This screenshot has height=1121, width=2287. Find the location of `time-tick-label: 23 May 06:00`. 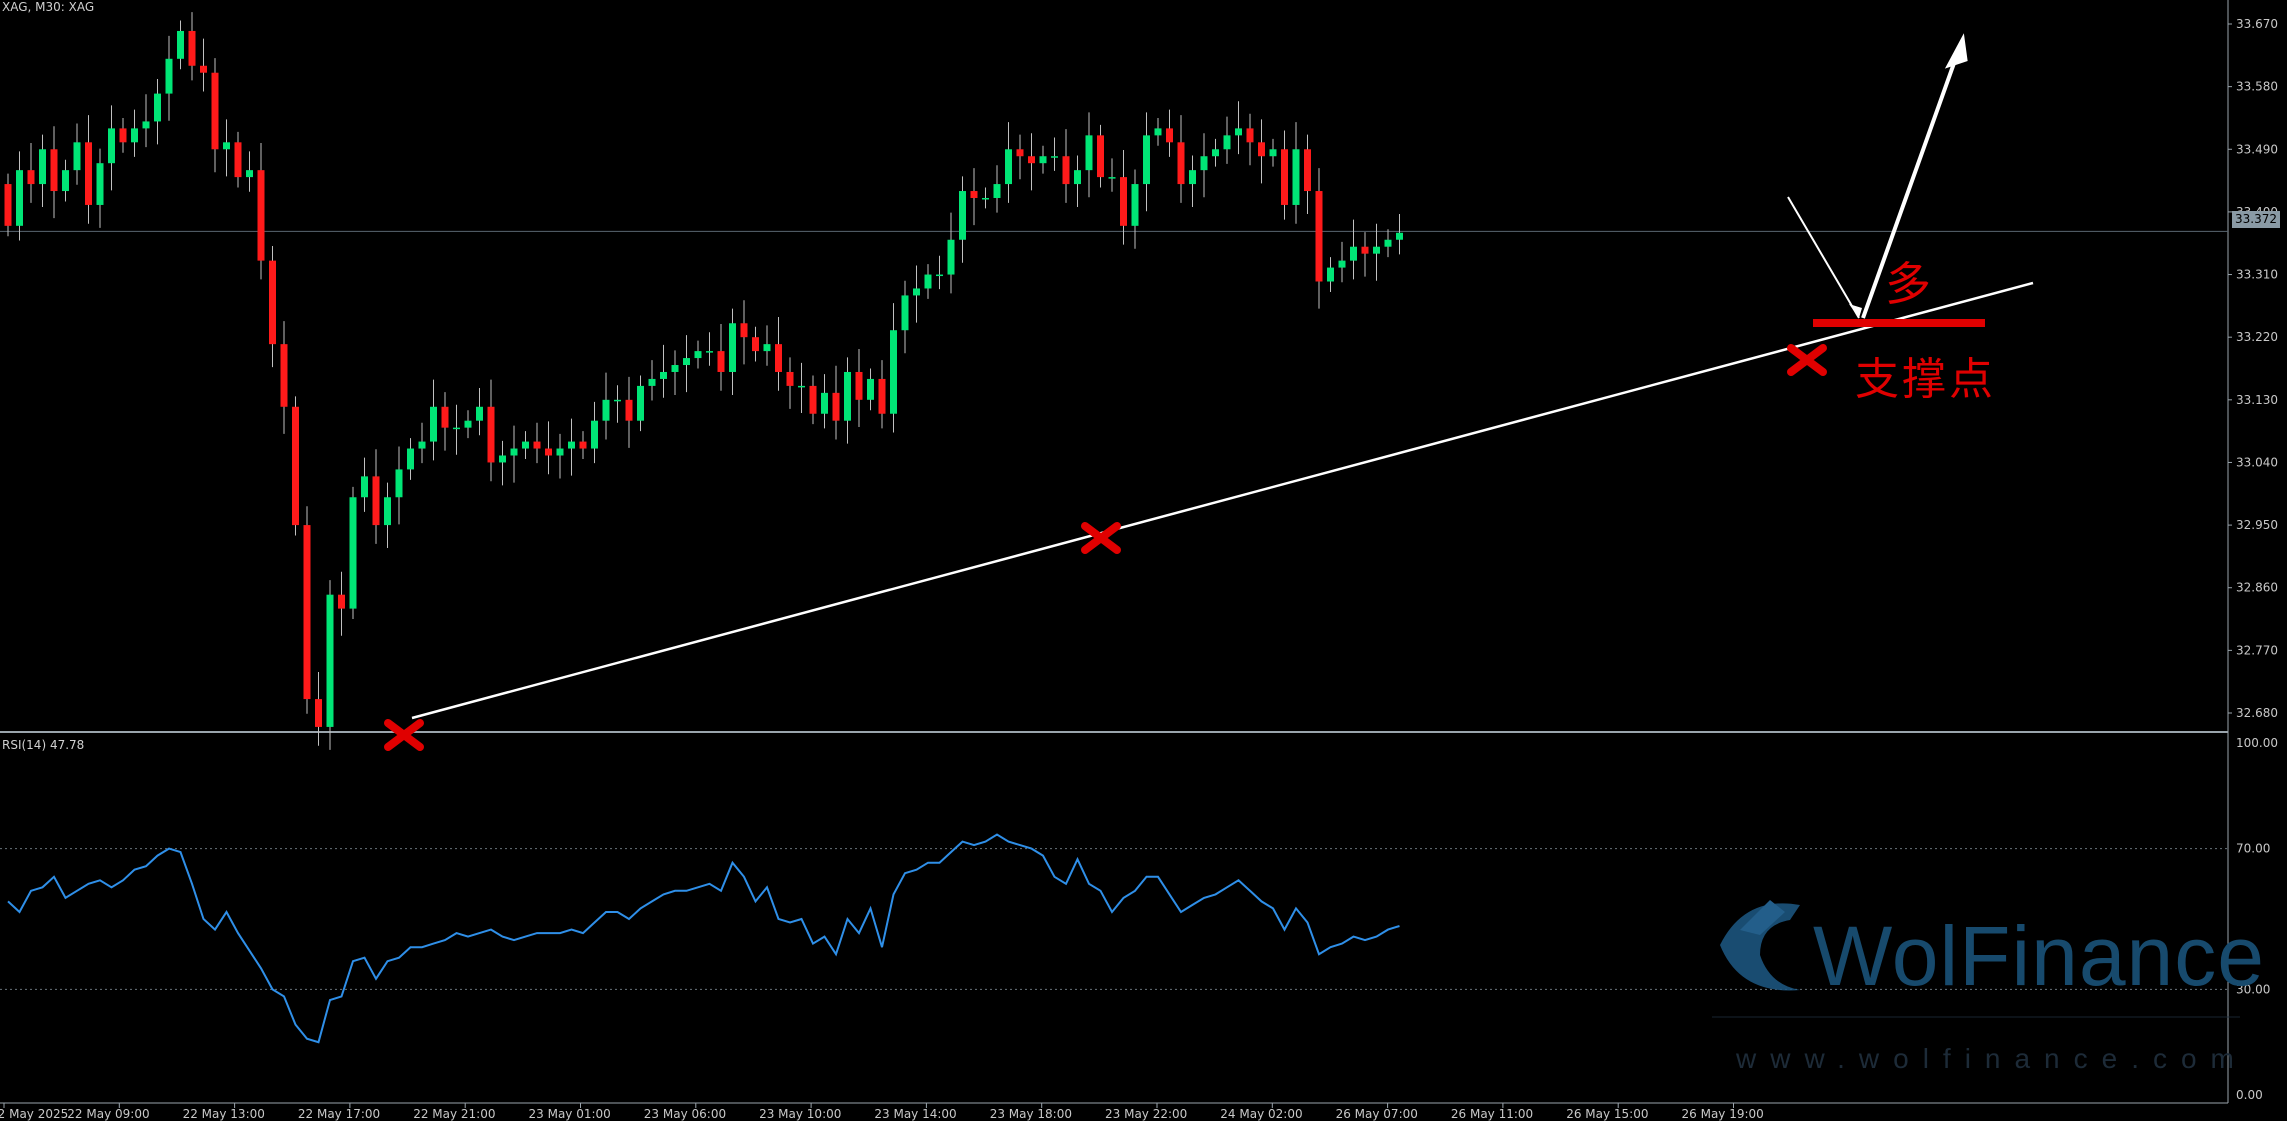

time-tick-label: 23 May 06:00 is located at coordinates (685, 1114).